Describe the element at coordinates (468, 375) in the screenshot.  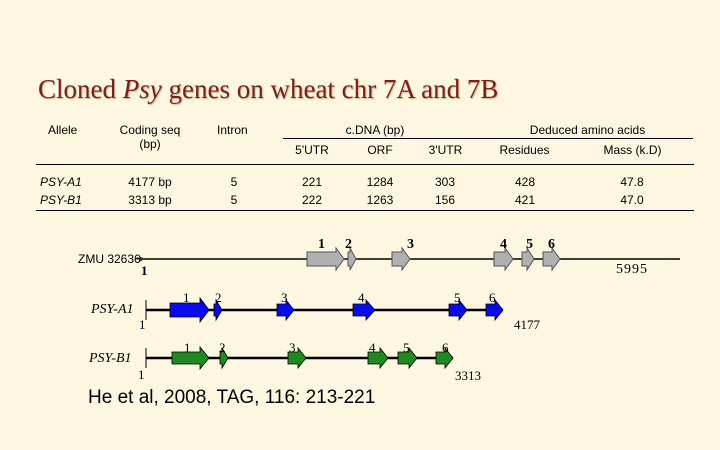
I see `psy-b1-end-label: 3313` at that location.